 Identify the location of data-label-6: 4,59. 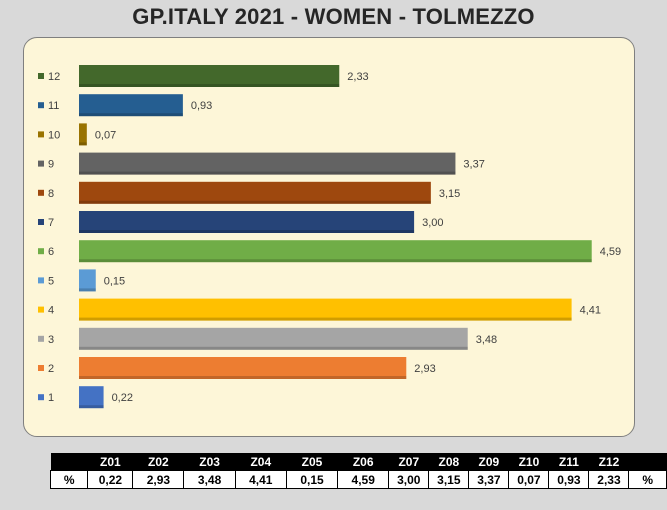
(610, 252).